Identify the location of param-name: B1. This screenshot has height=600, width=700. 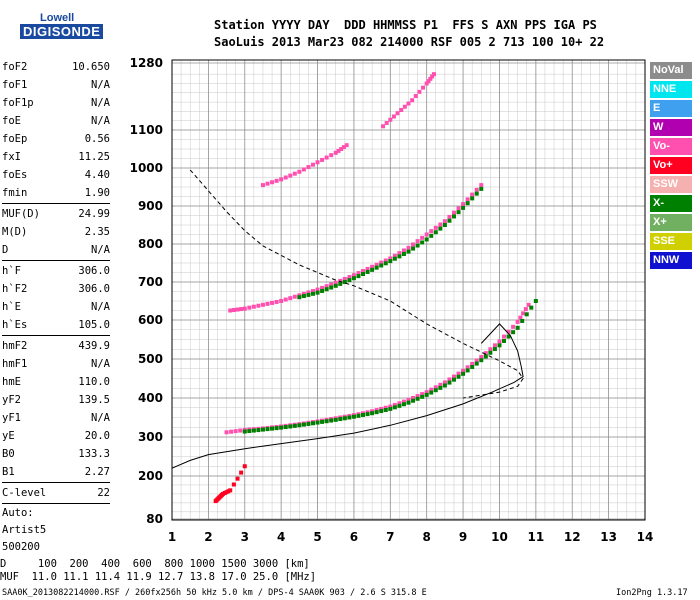
(8, 472).